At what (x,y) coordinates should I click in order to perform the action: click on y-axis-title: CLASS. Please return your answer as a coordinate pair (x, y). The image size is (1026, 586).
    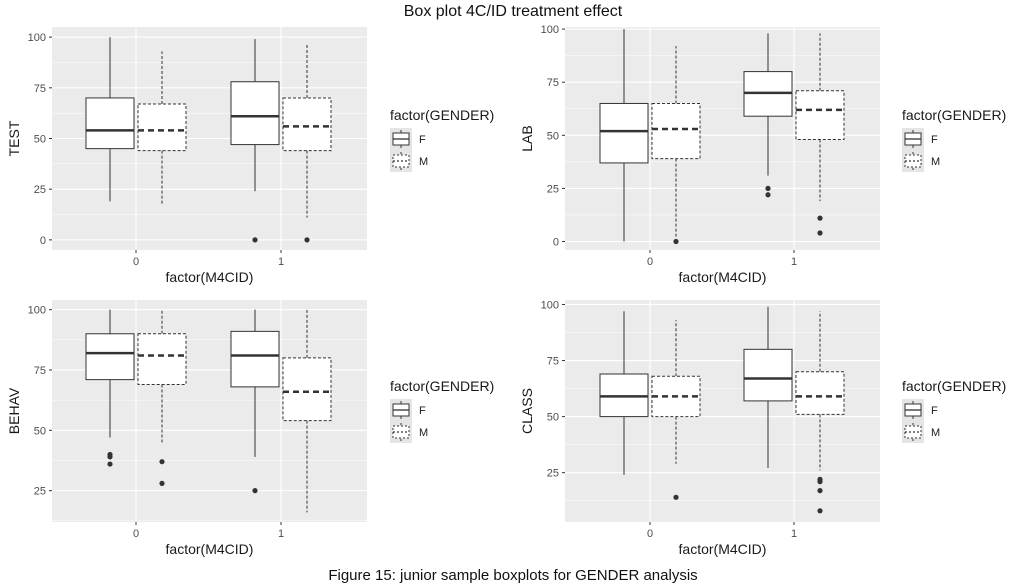
    Looking at the image, I should click on (527, 411).